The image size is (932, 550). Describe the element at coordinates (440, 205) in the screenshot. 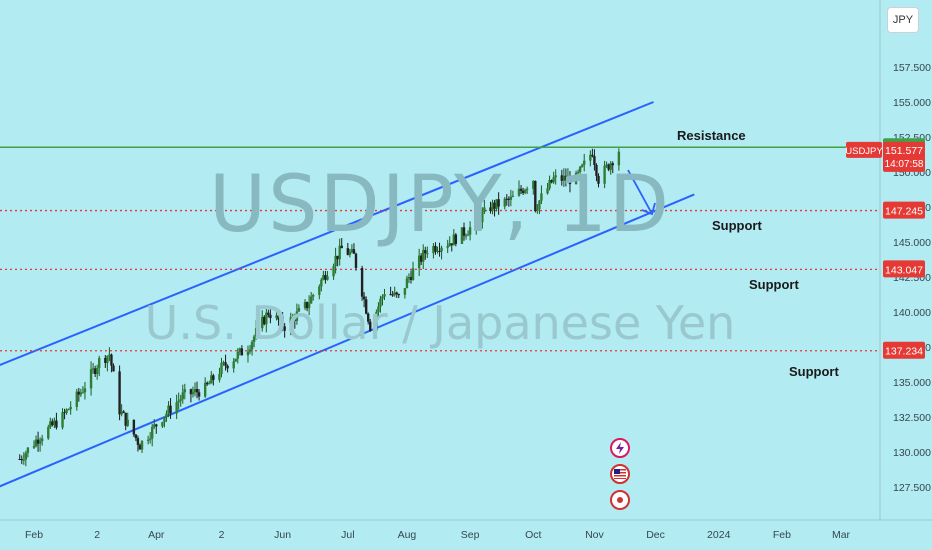

I see `watermark-title: USDJPY, 1D` at that location.